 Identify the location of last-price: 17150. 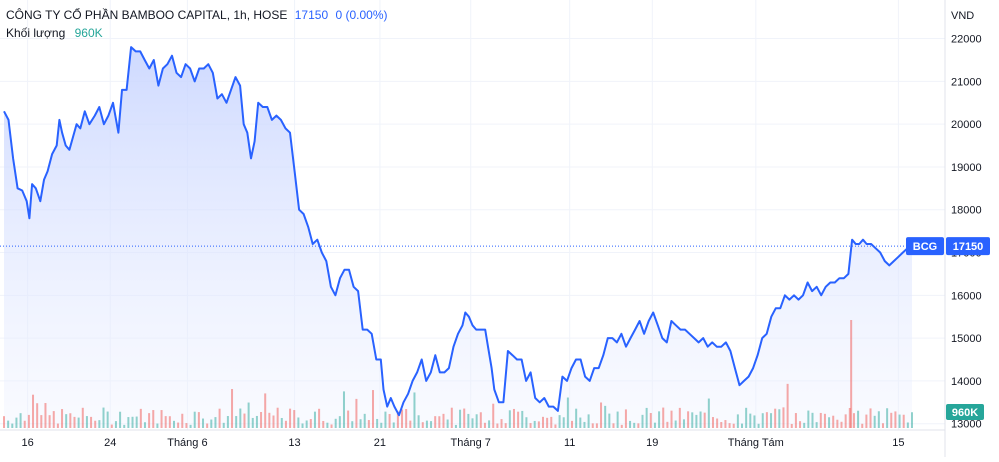
(311, 15).